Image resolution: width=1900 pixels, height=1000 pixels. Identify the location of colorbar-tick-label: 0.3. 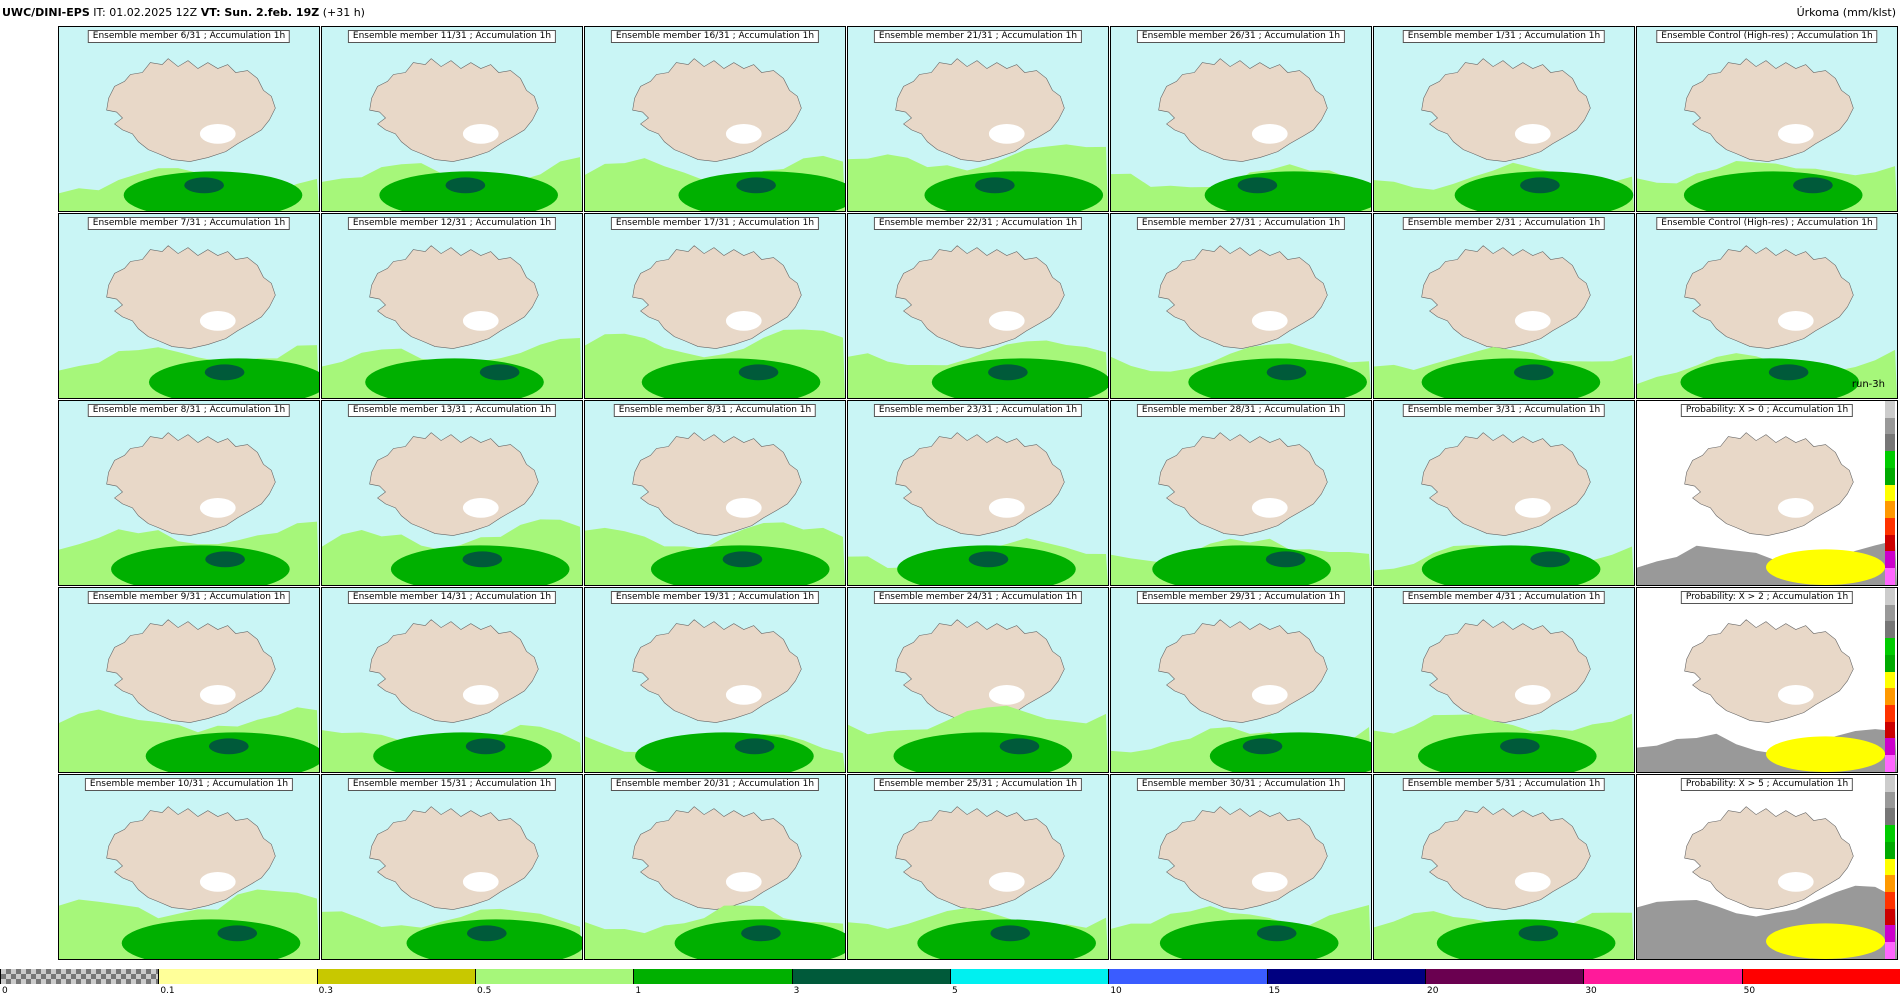
(325, 991).